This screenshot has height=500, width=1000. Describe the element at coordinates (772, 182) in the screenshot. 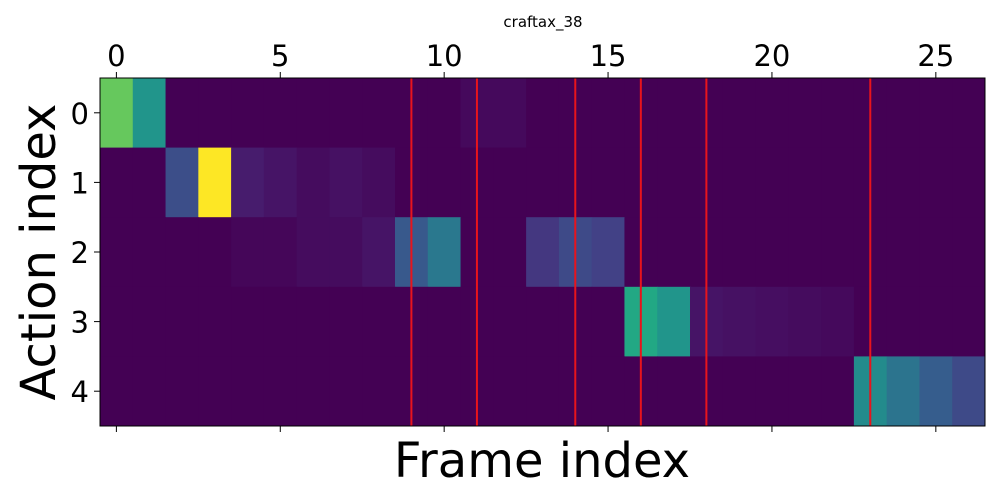

I see `heatmap-cell-r1-c20` at that location.